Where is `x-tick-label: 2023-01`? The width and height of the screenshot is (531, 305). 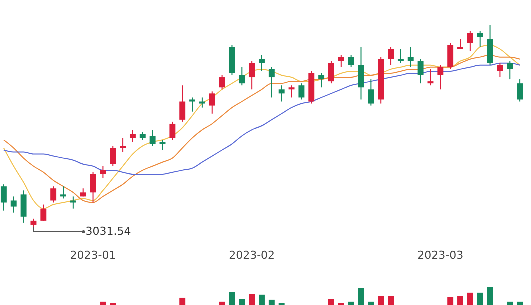
x-tick-label: 2023-01 is located at coordinates (93, 255).